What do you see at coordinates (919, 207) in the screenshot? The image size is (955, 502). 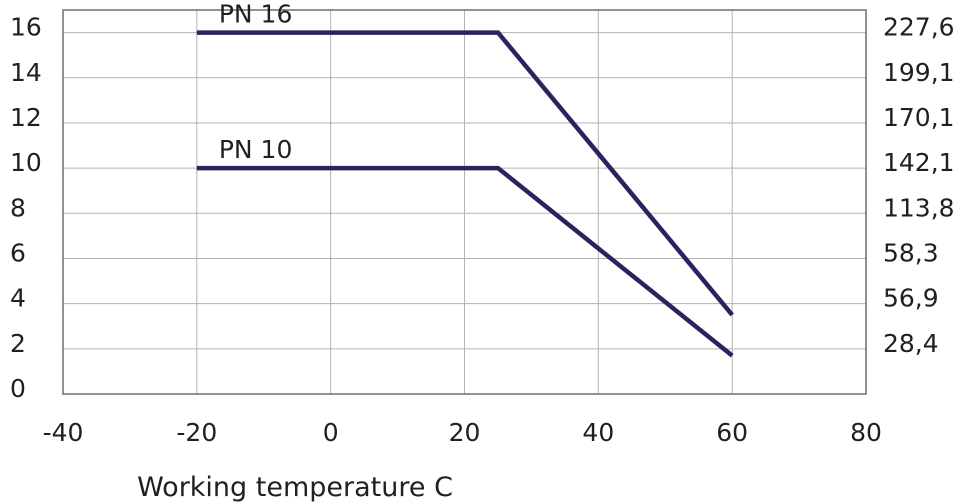 I see `y-tick-label-right-3: 113,8` at bounding box center [919, 207].